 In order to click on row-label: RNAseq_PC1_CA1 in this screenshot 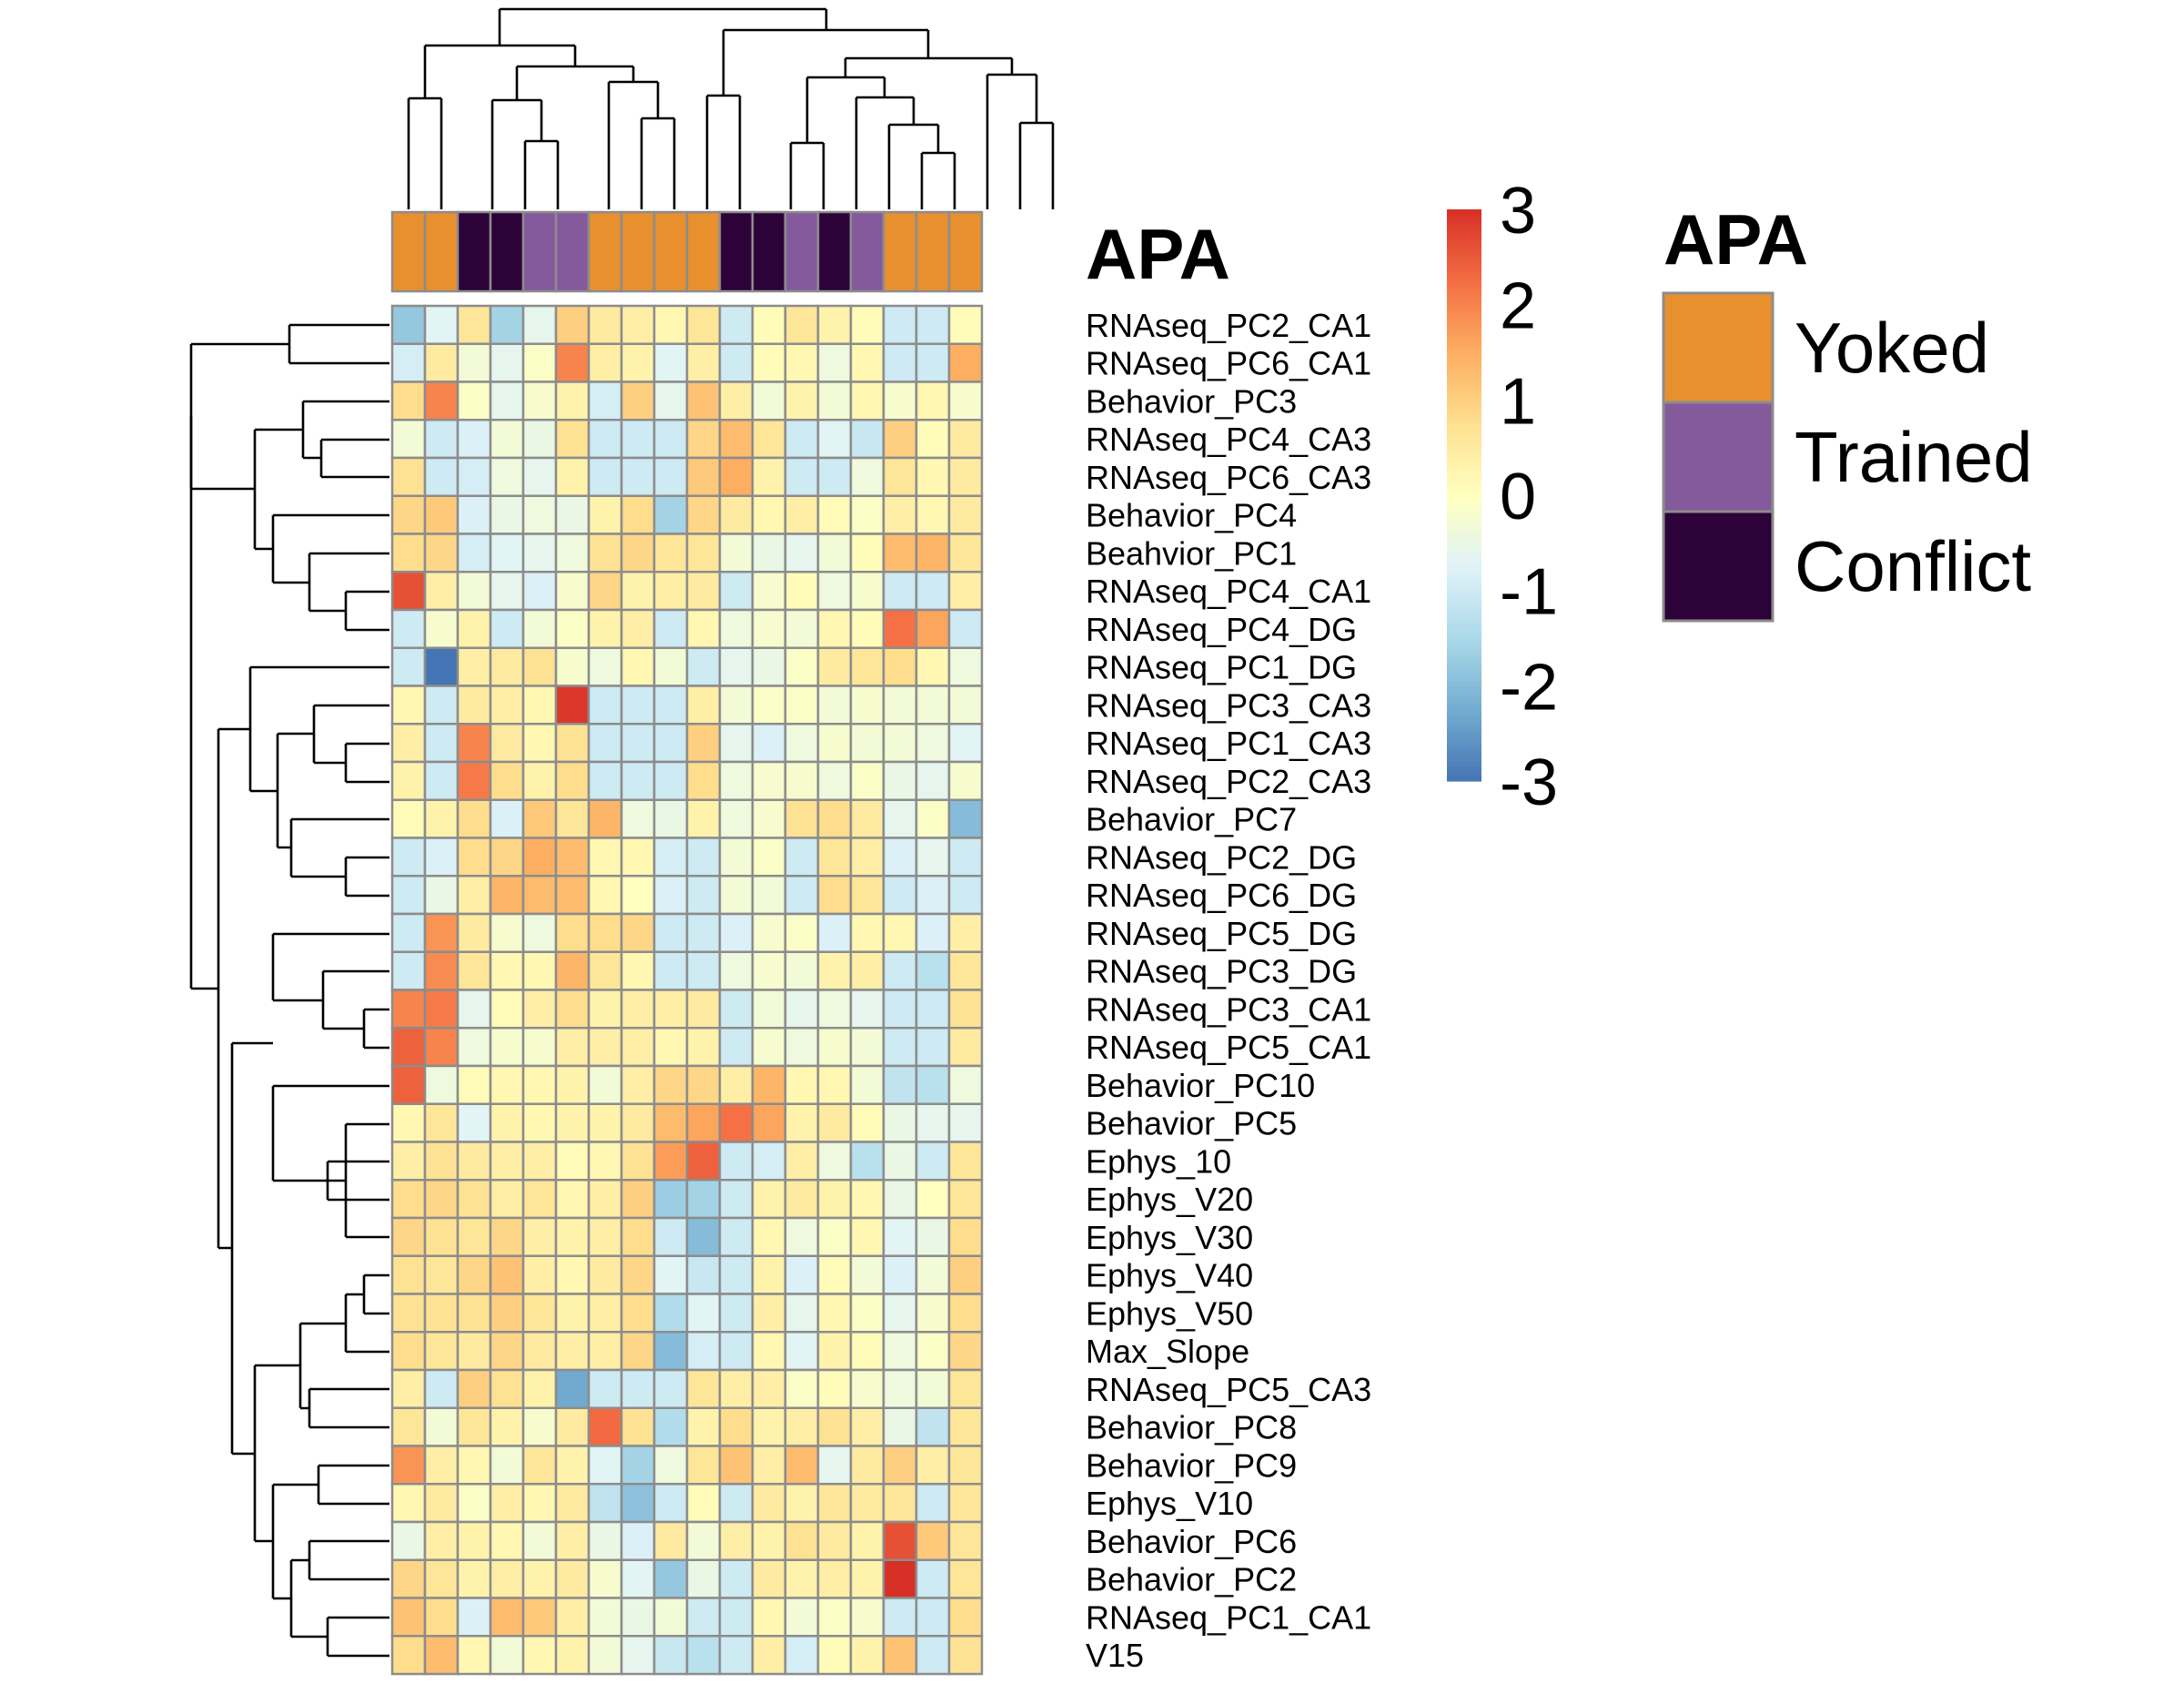, I will do `click(1229, 1617)`.